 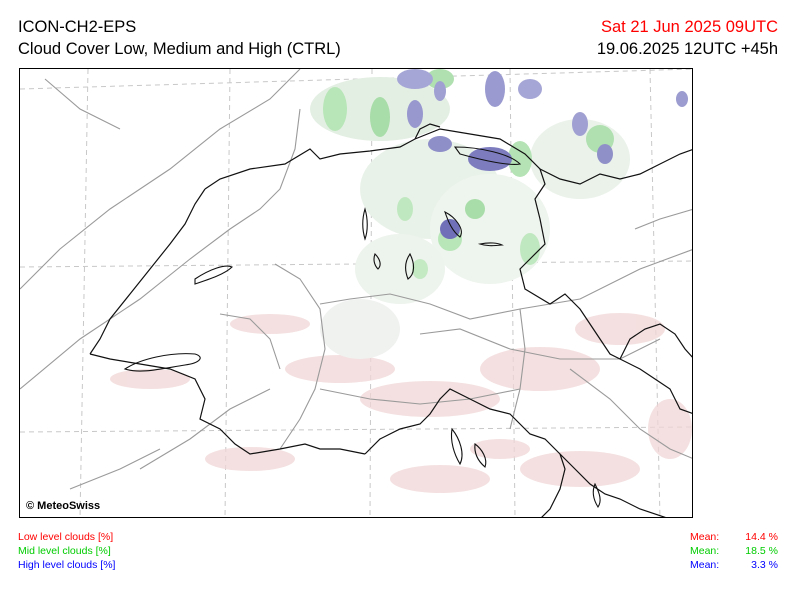 What do you see at coordinates (542, 154) in the screenshot?
I see `high-cloud-field` at bounding box center [542, 154].